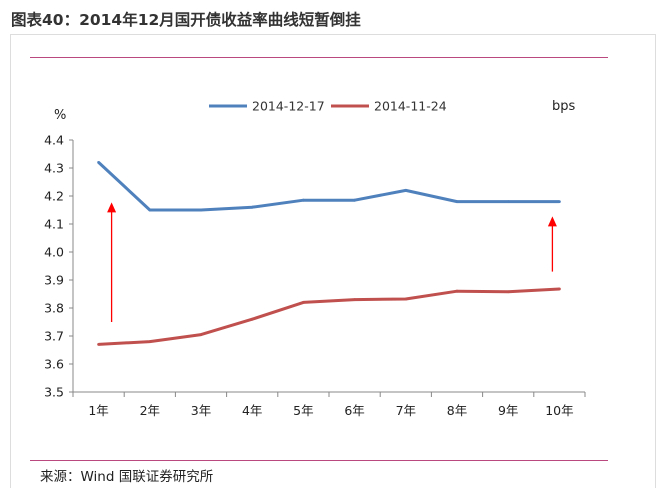 The image size is (663, 488). I want to click on x-tick-label: 8年, so click(457, 410).